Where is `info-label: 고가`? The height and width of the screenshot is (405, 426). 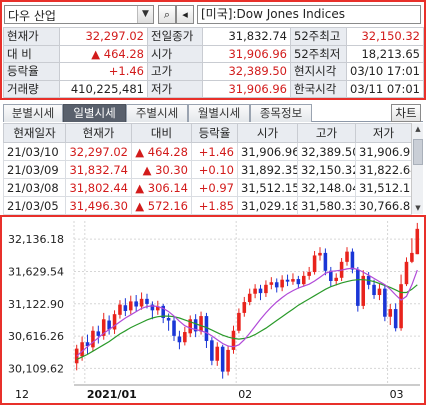 info-label: 고가 is located at coordinates (175, 71).